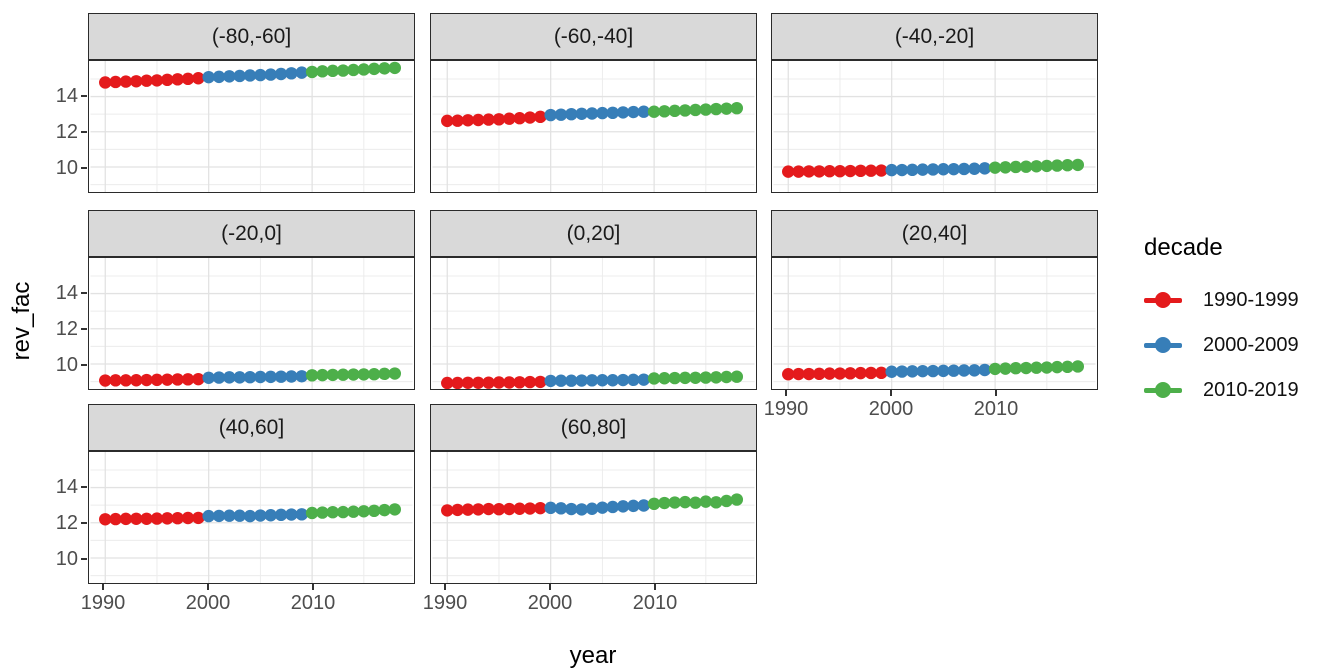 The height and width of the screenshot is (672, 1344). I want to click on facet-(-40,-20]: (-40,-20], so click(934, 103).